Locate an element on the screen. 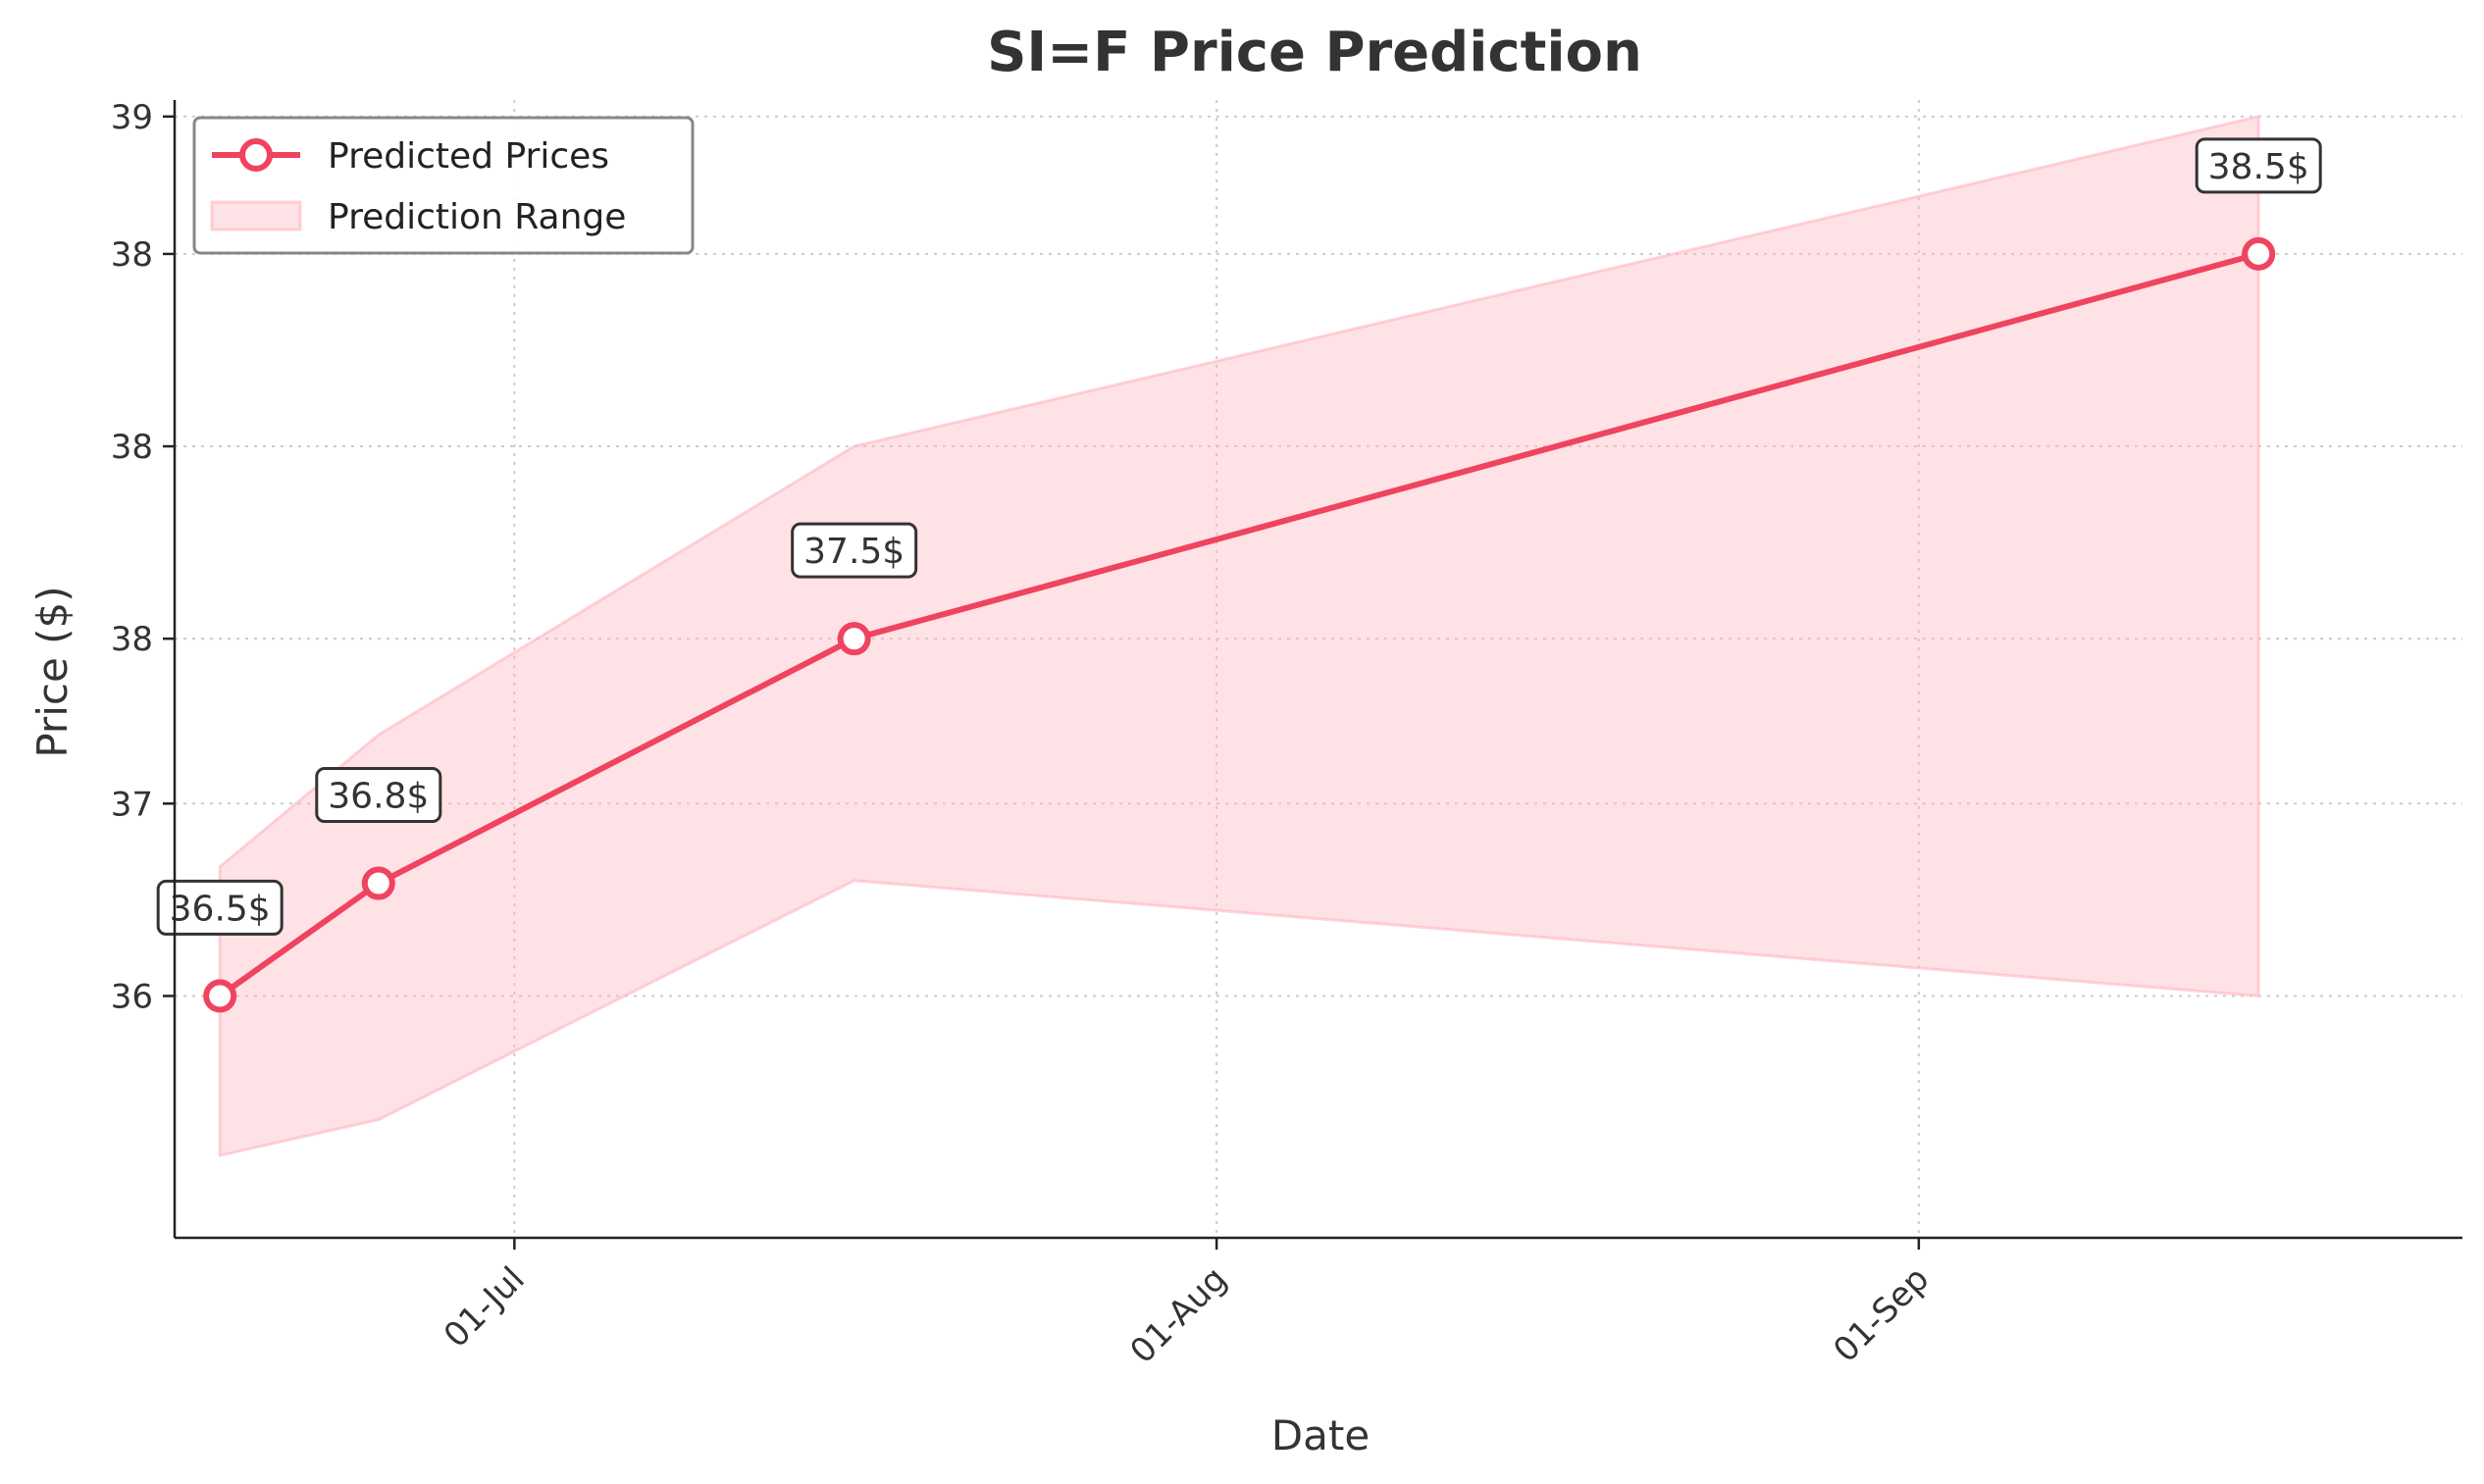  x-tick-label-2: 01-Sep is located at coordinates (1882, 1315).